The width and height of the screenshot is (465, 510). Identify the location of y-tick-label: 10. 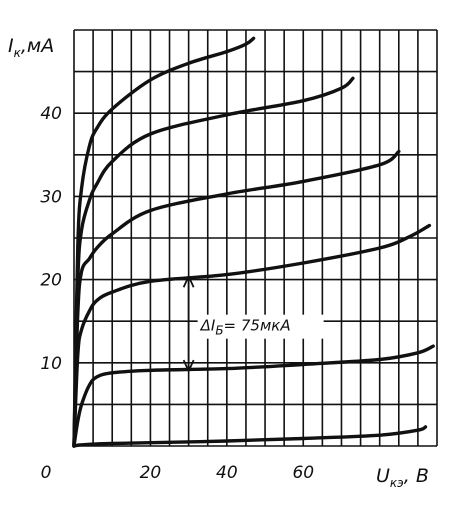
(51, 364).